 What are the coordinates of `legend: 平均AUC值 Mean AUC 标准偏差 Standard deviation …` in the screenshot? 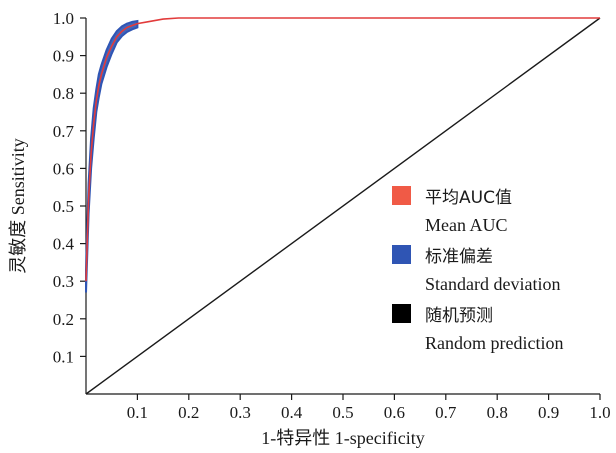 It's located at (477, 269).